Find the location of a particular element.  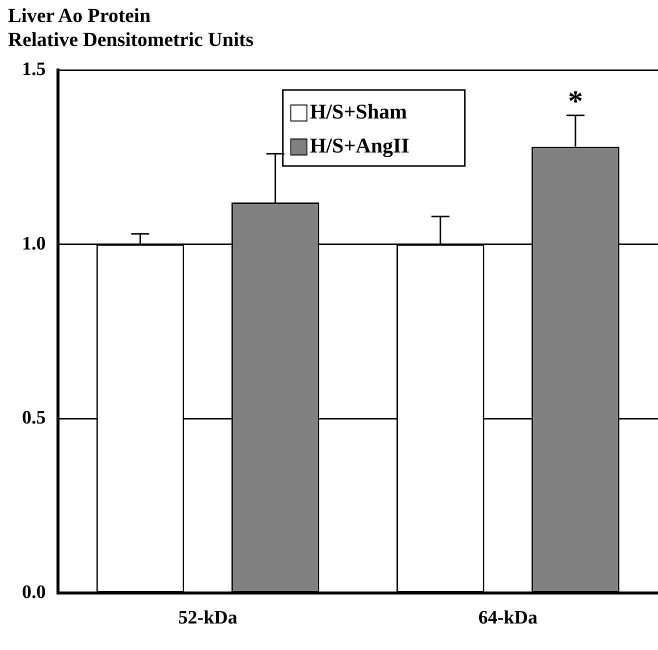

chart-title: Liver Ao Protein is located at coordinates (80, 16).